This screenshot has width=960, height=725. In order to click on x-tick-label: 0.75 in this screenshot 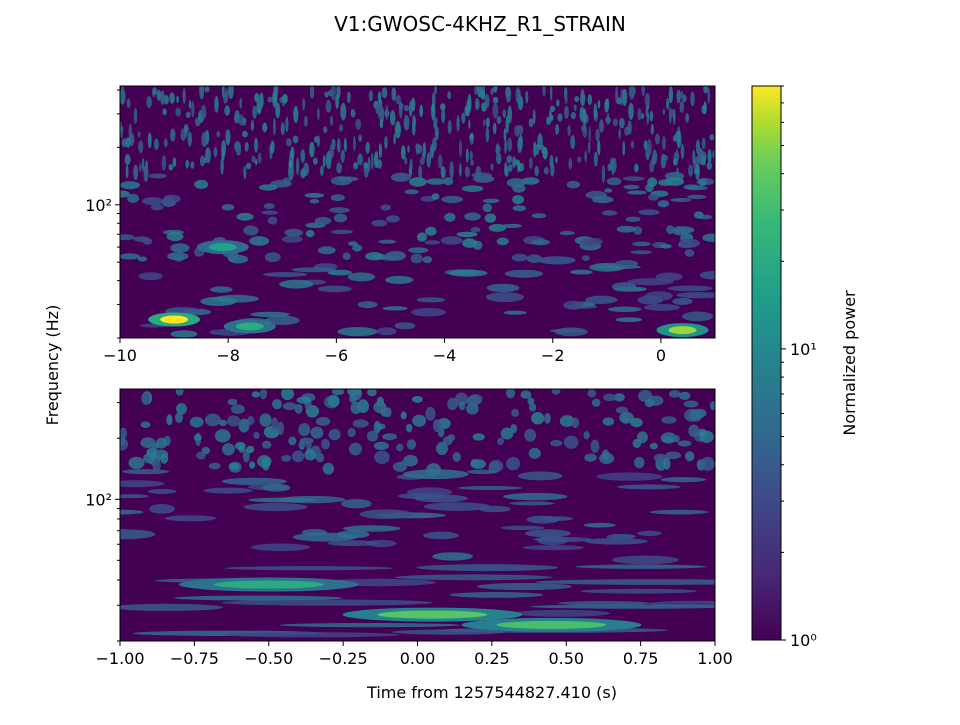, I will do `click(641, 658)`.